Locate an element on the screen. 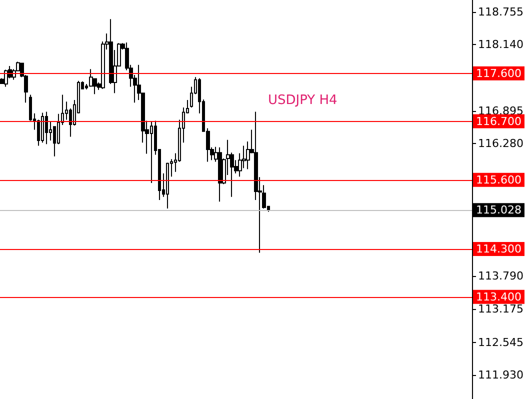  y-tick-label: 116.280 is located at coordinates (501, 143).